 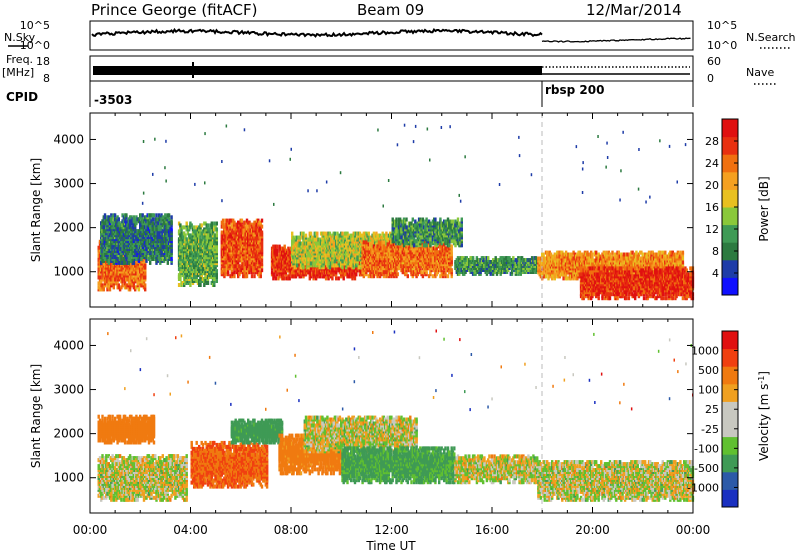 I want to click on freq-frame, so click(x=391, y=68).